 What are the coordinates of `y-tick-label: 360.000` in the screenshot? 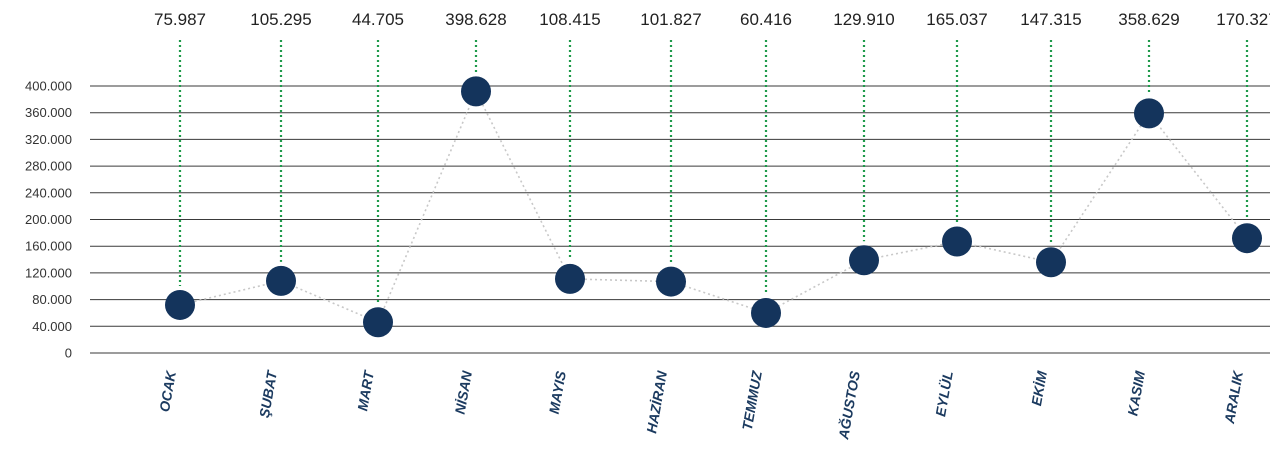 It's located at (48, 112).